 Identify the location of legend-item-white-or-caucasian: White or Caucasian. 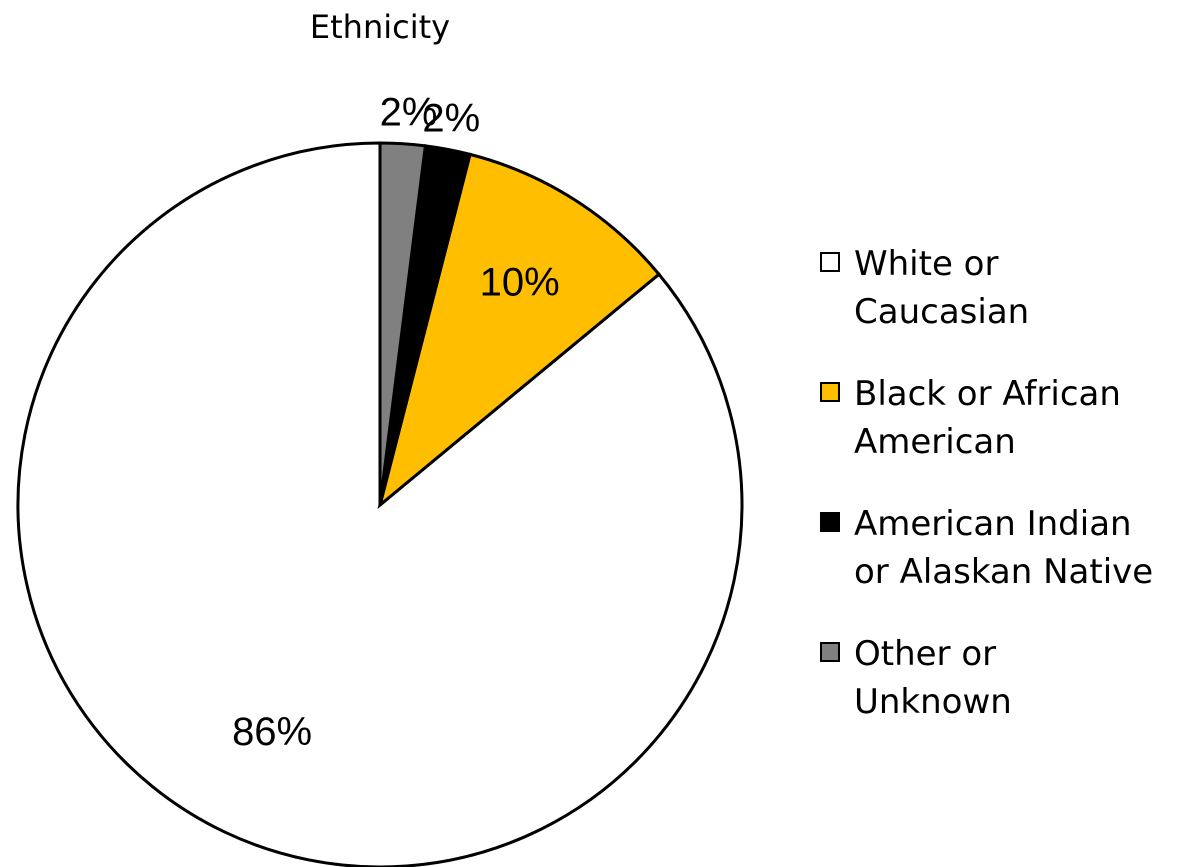
(1007, 288).